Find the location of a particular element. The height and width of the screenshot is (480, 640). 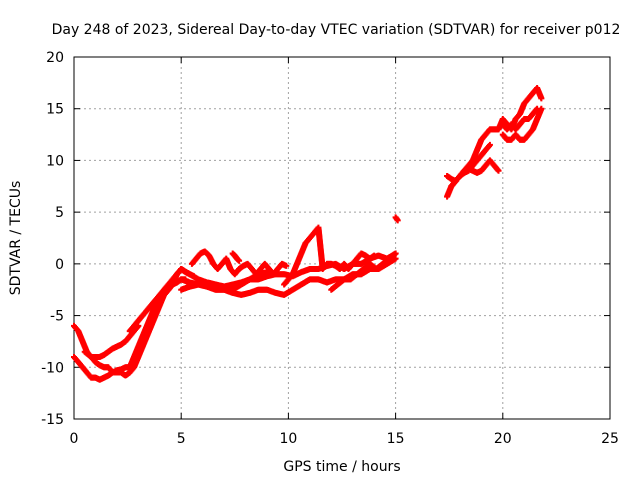

x-tick-label: 0 is located at coordinates (74, 439).